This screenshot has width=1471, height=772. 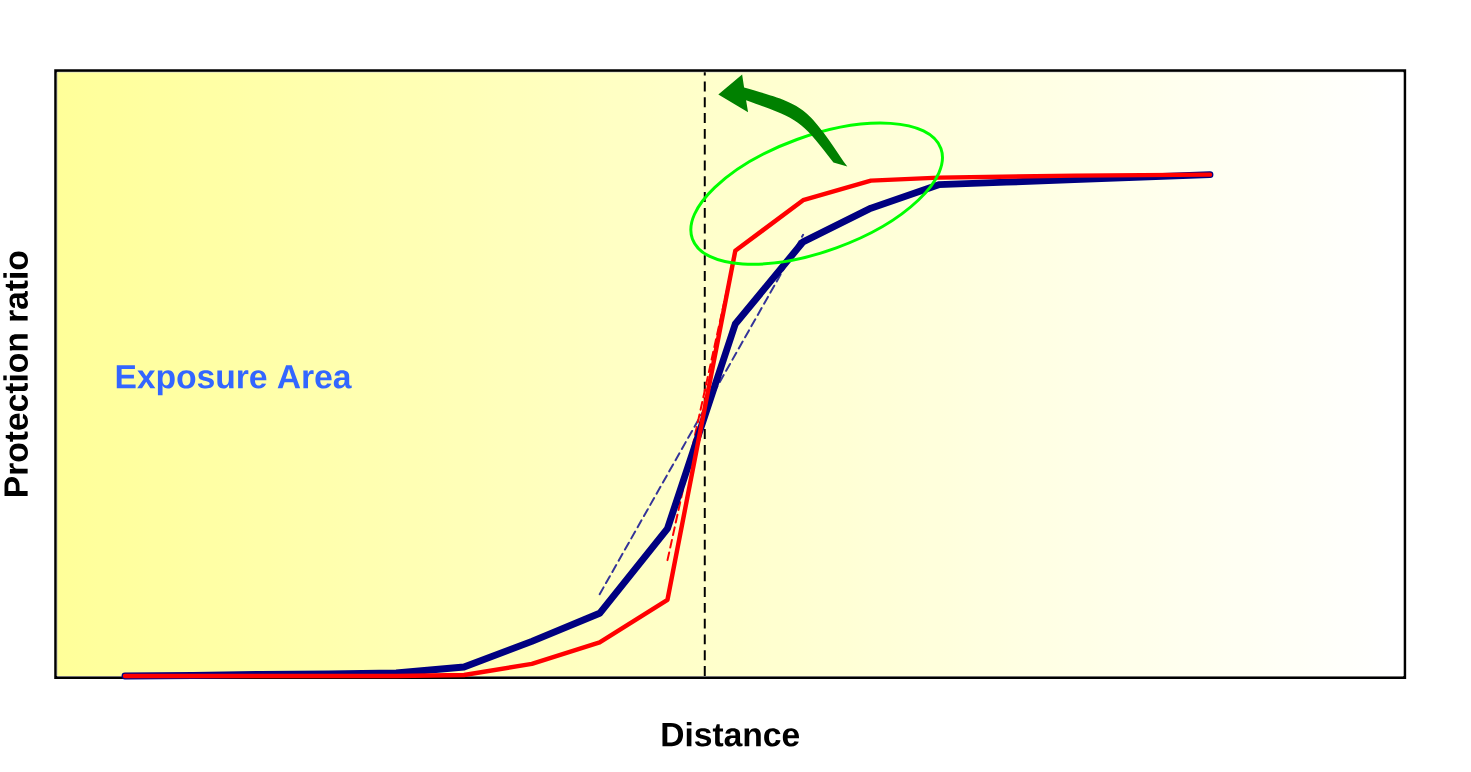 I want to click on x-axis-title: Distance, so click(x=731, y=734).